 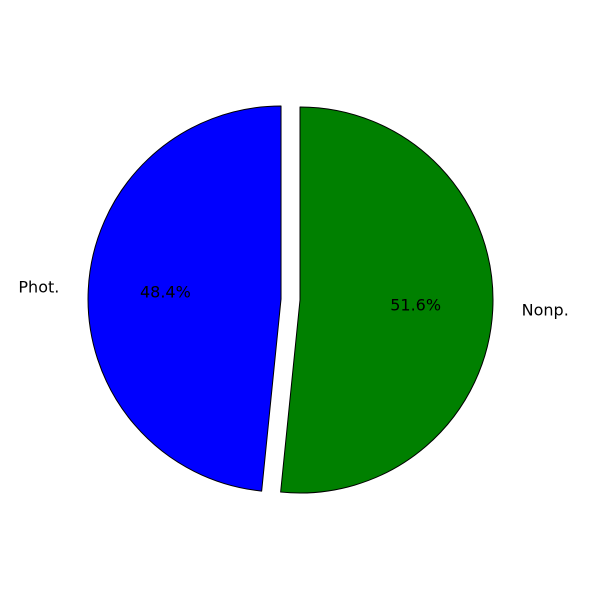 What do you see at coordinates (293, 298) in the screenshot?
I see `pie-labels: 48.4% Phot. 51.6% Nonp.` at bounding box center [293, 298].